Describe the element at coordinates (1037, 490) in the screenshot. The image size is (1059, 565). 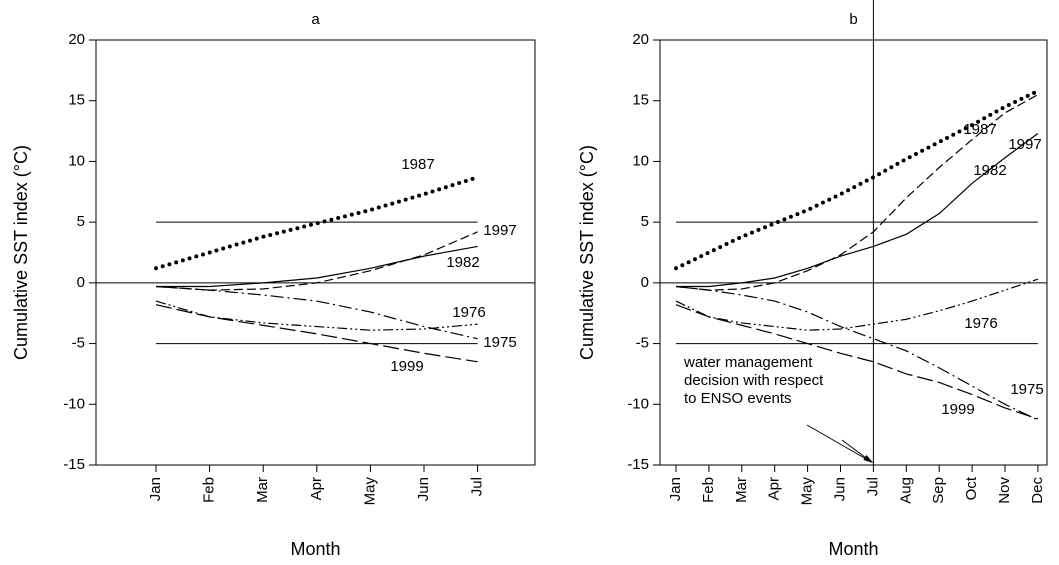
I see `x-tick-label: Dec` at that location.